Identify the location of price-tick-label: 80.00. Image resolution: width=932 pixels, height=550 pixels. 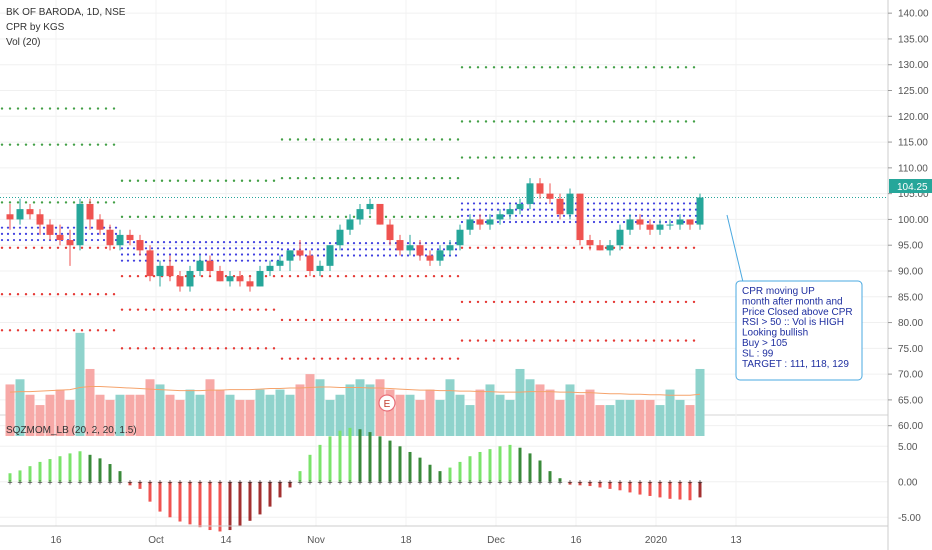
(910, 323).